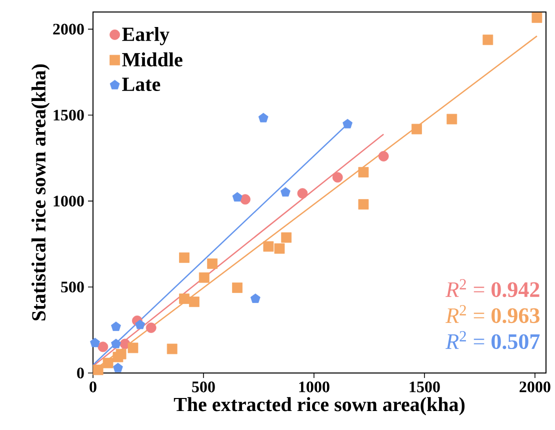 The height and width of the screenshot is (430, 555). I want to click on legend-label: Late, so click(141, 85).